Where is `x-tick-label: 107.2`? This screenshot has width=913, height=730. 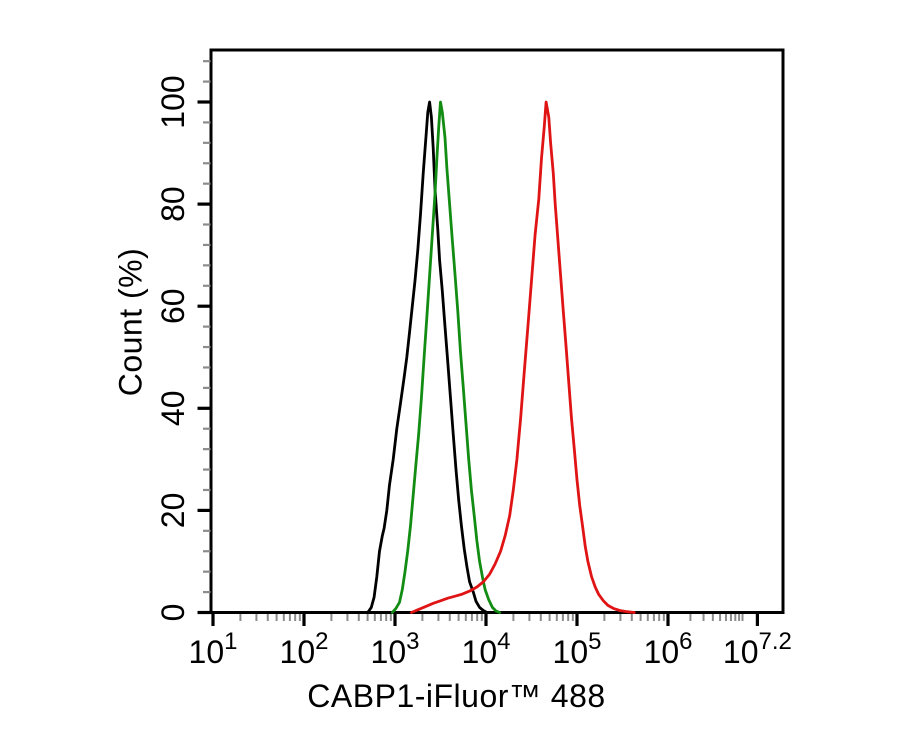
x-tick-label: 107.2 is located at coordinates (757, 649).